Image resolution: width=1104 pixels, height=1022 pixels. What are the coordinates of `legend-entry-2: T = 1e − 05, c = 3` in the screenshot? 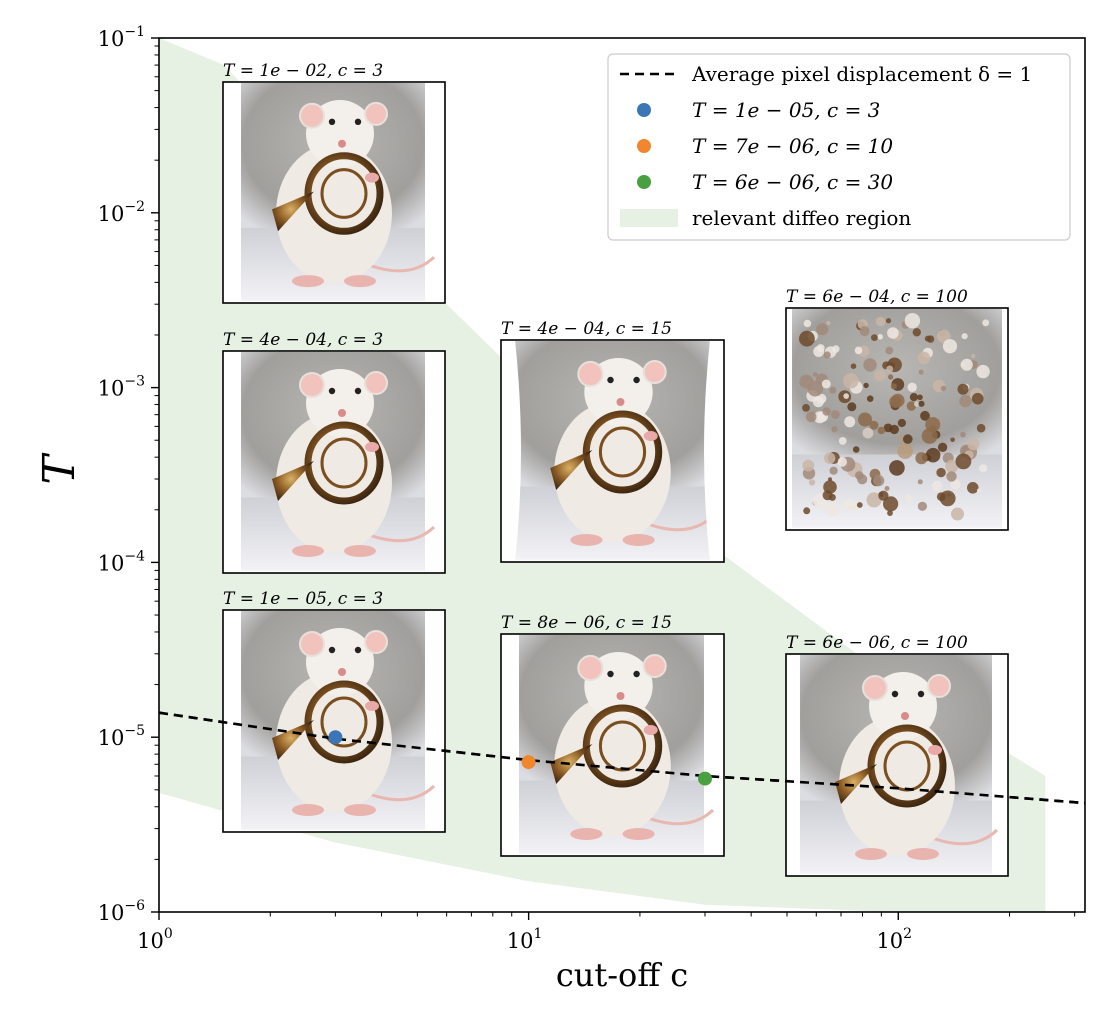 It's located at (758, 110).